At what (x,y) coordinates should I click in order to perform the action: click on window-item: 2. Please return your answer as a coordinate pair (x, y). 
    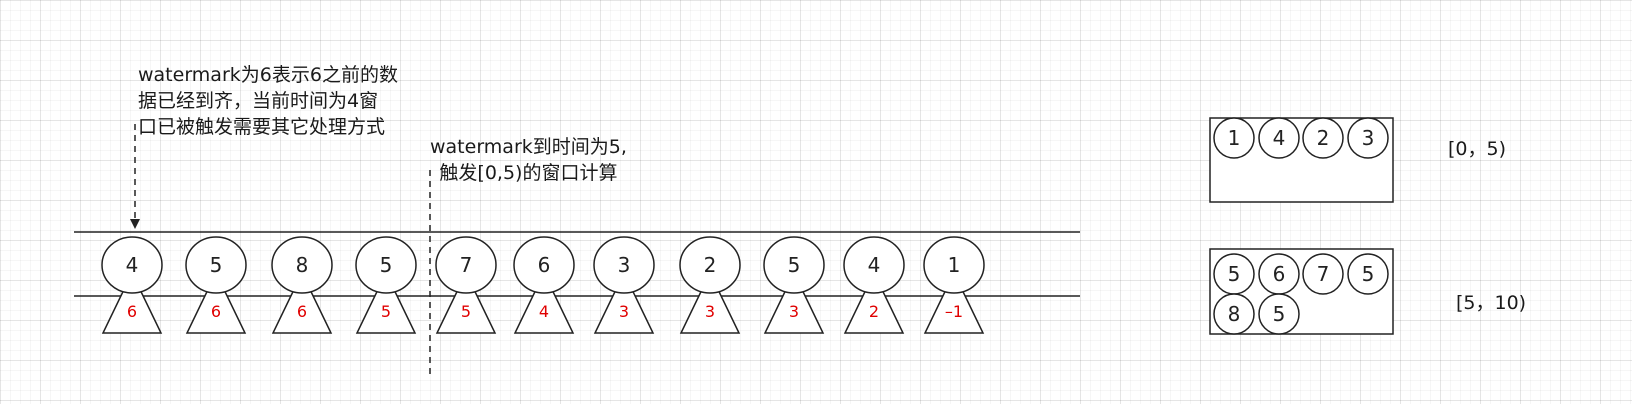
    Looking at the image, I should click on (1323, 138).